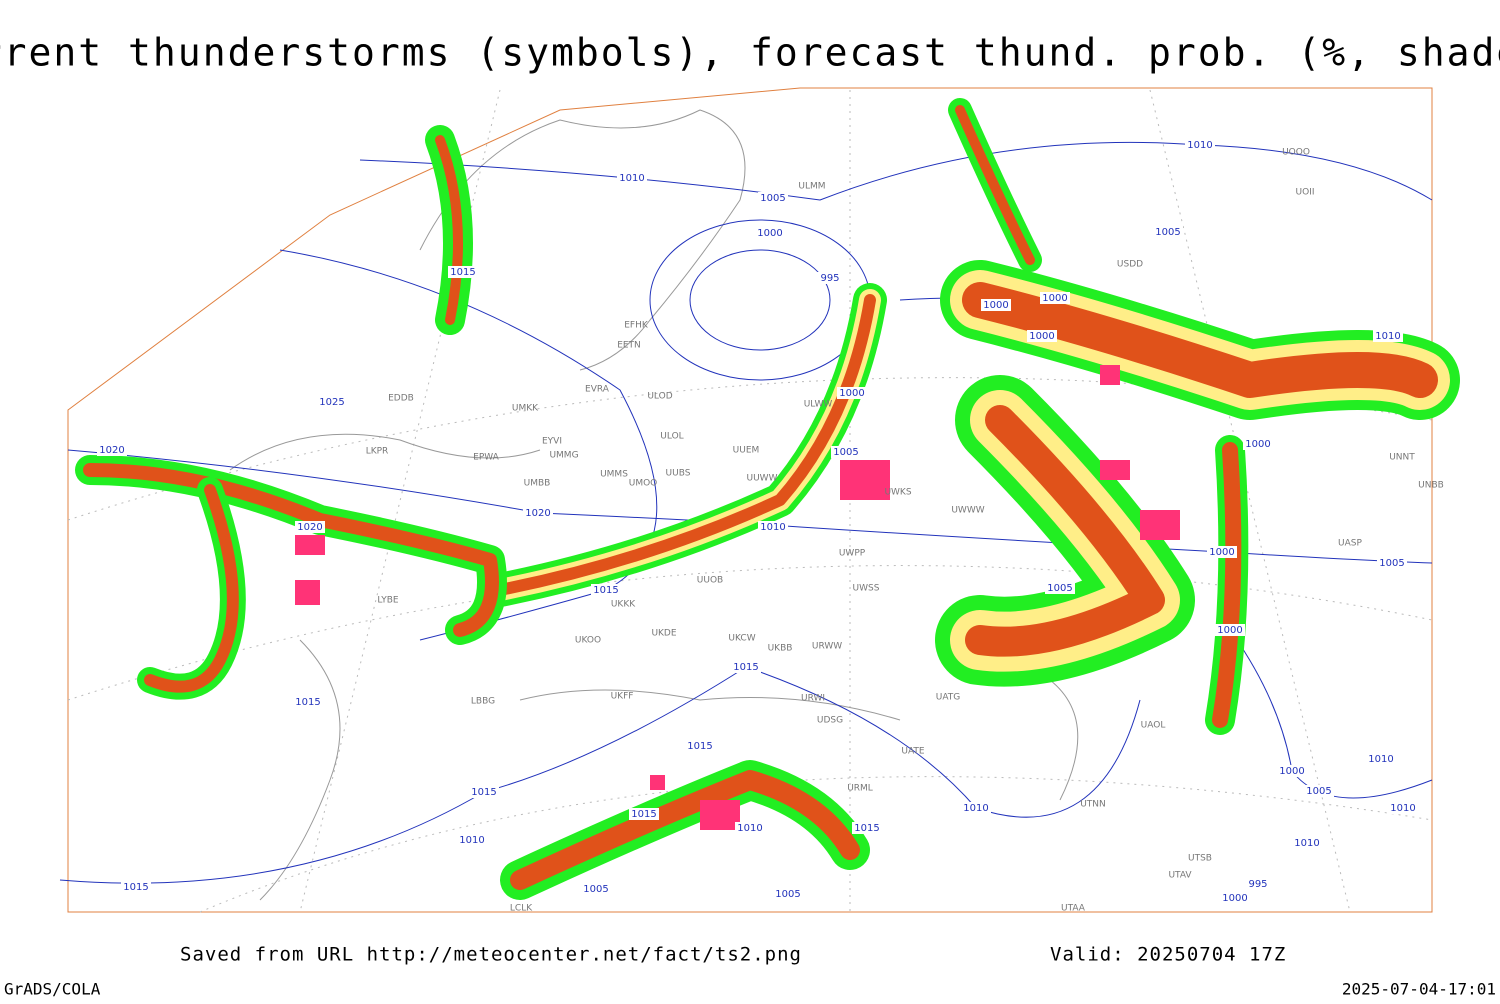 The image size is (1500, 1004). What do you see at coordinates (827, 647) in the screenshot?
I see `station-label: URWW` at bounding box center [827, 647].